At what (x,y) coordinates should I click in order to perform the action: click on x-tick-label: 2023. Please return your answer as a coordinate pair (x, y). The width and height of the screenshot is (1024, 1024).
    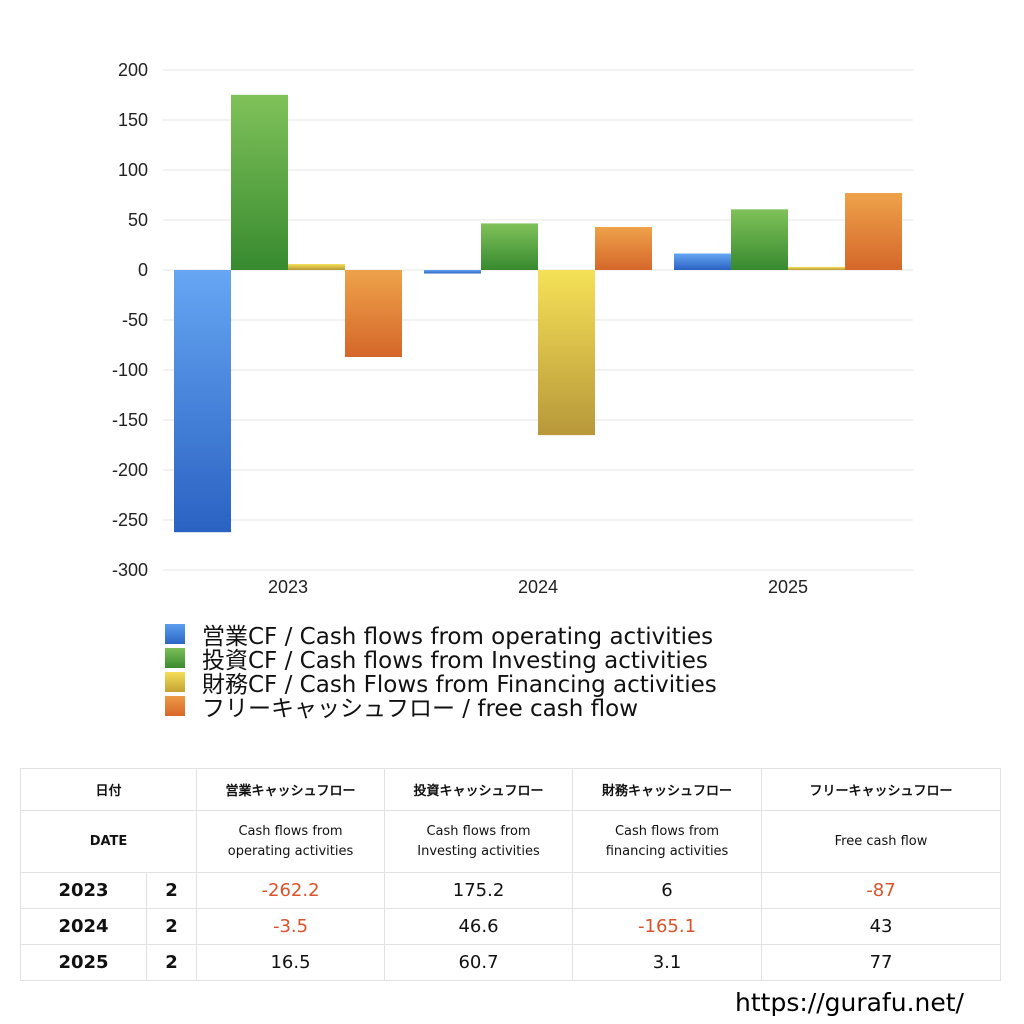
    Looking at the image, I should click on (288, 587).